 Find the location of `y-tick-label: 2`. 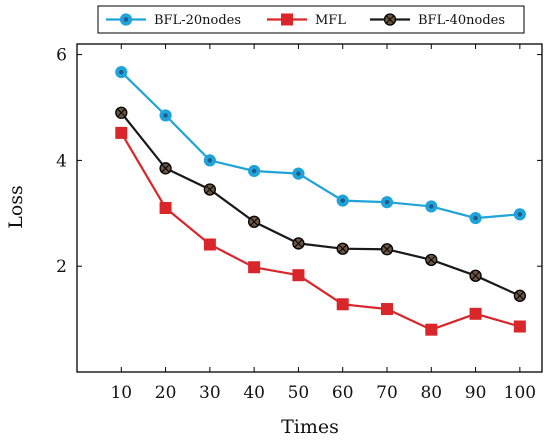

y-tick-label: 2 is located at coordinates (61, 267).